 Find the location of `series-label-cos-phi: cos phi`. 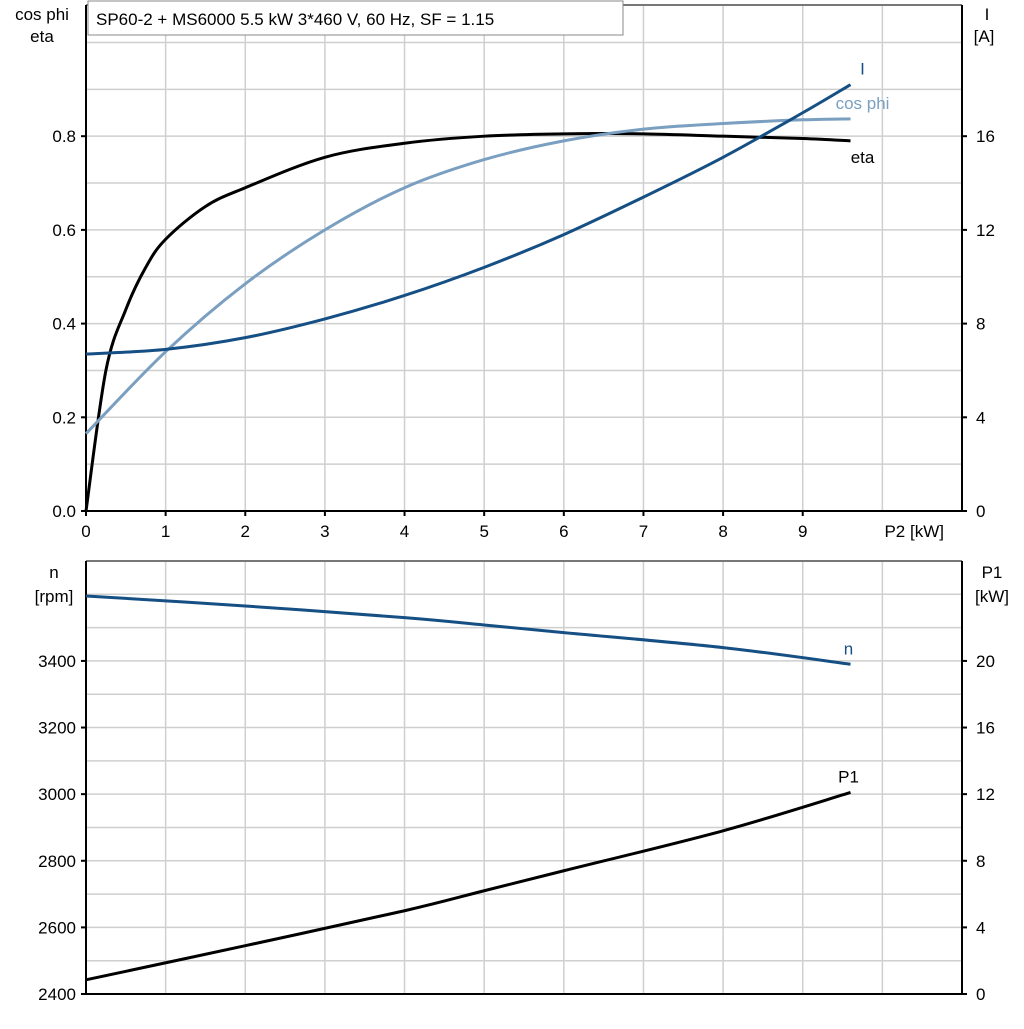

series-label-cos-phi: cos phi is located at coordinates (863, 103).